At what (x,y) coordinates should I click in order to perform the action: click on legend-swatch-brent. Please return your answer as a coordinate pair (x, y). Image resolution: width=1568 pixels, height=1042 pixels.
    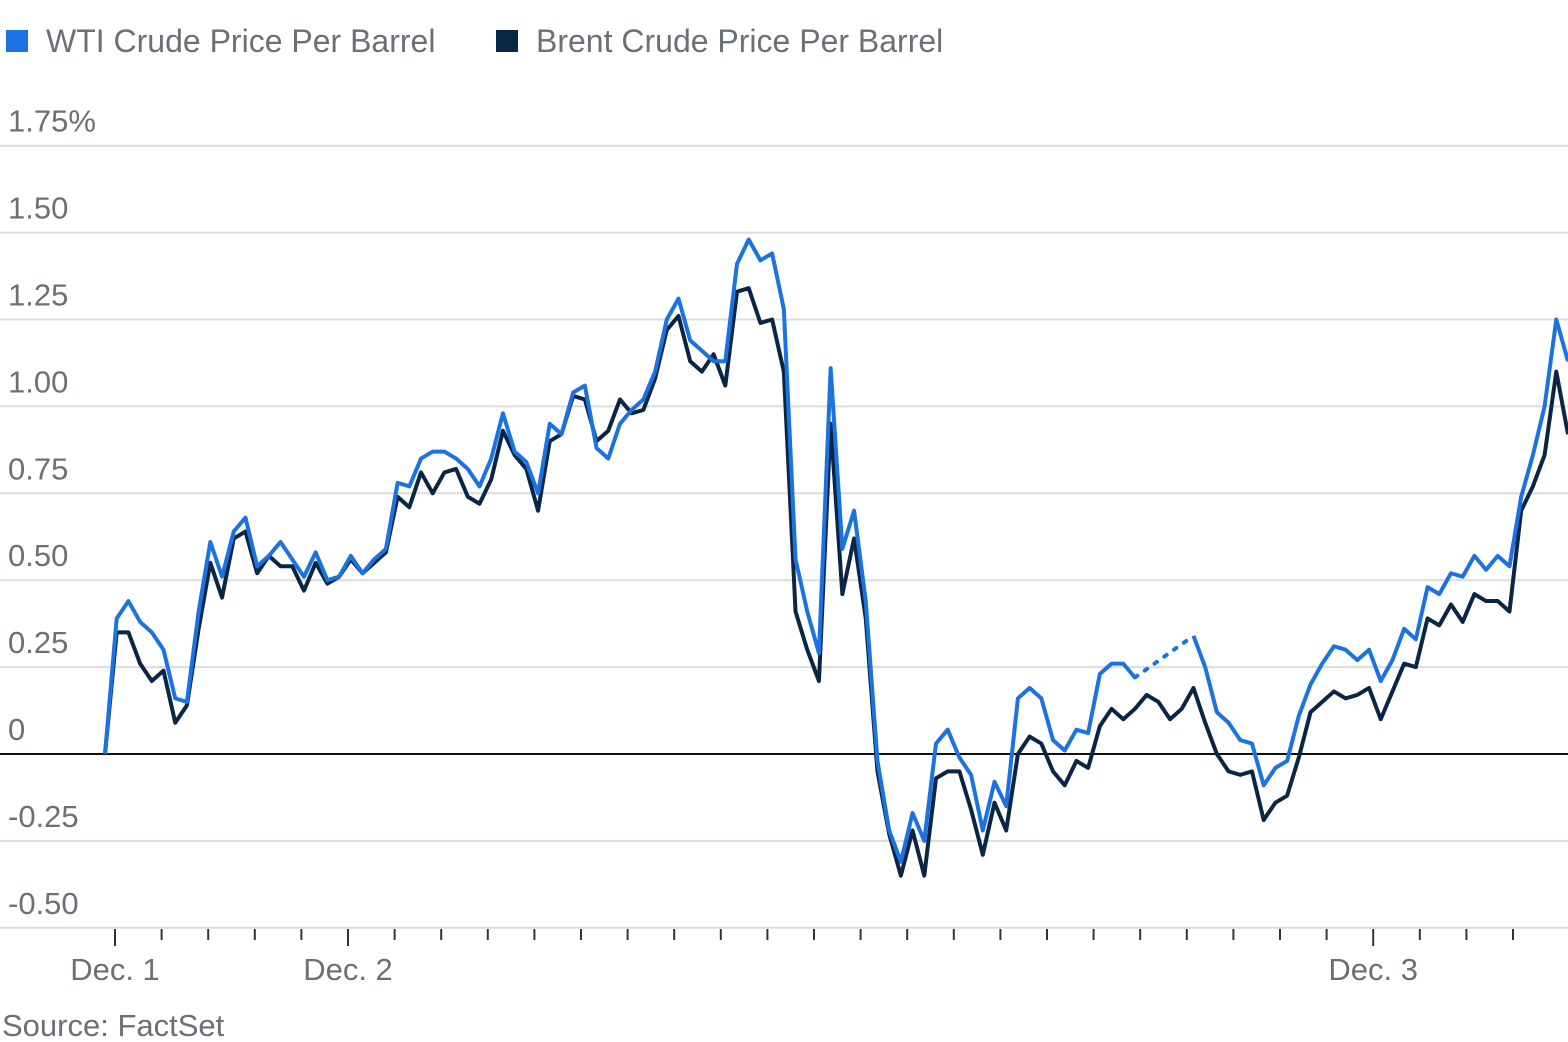
    Looking at the image, I should click on (507, 41).